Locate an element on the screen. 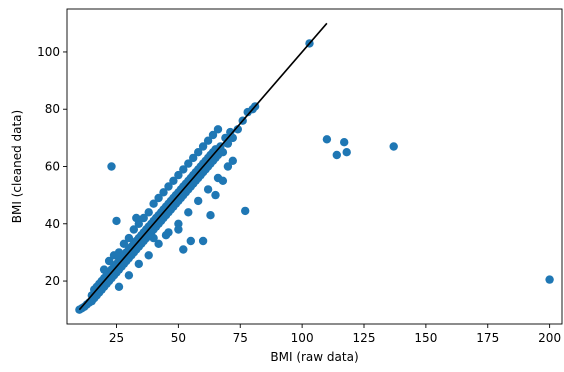  x-tick-label: 125 is located at coordinates (364, 338).